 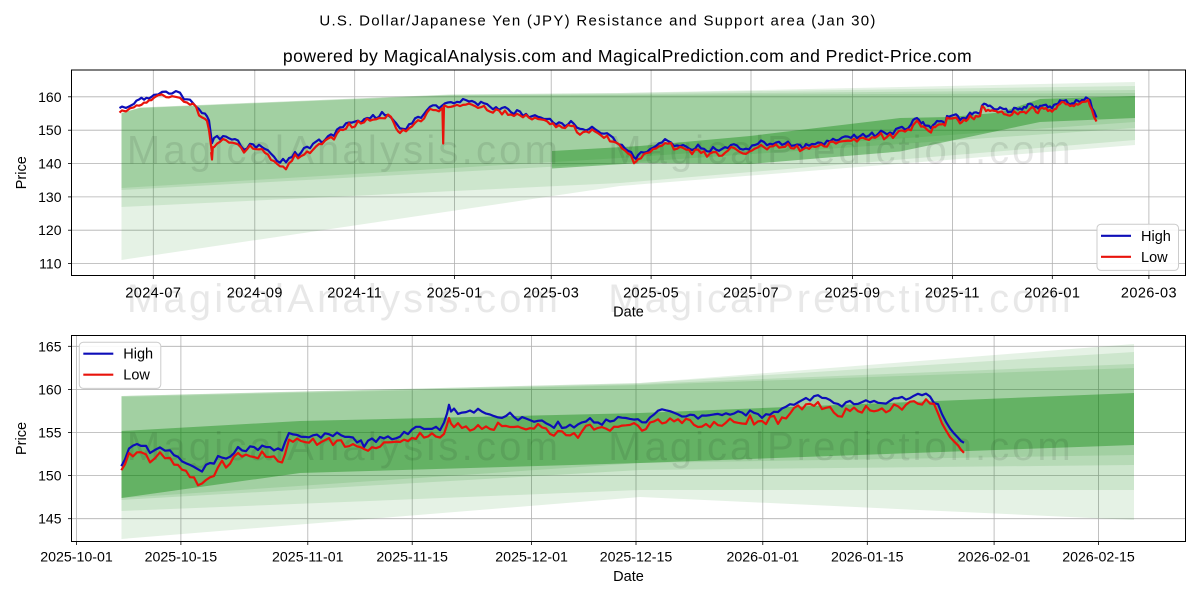 I want to click on svg-text: 2025-10-15, so click(x=181, y=558).